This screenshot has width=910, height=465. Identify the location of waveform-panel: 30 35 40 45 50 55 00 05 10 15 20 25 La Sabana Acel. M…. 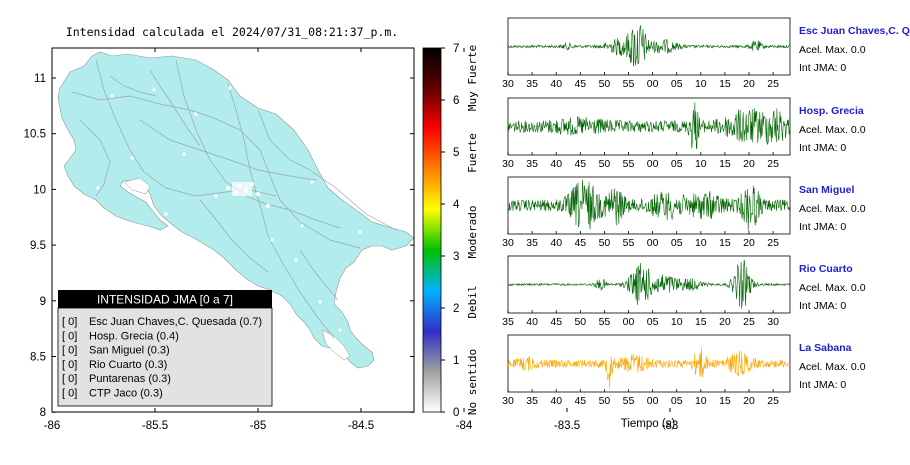
(684, 370).